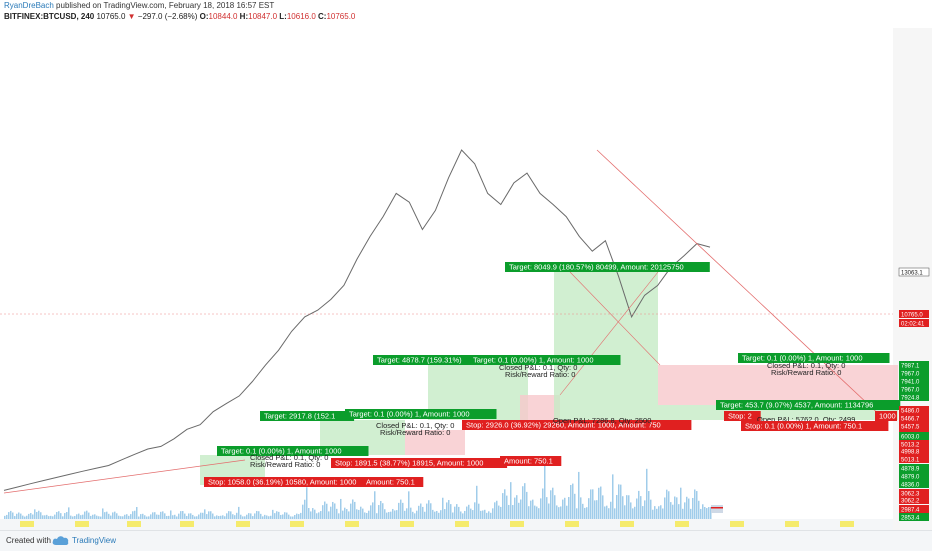  Describe the element at coordinates (285, 464) in the screenshot. I see `position-1-risk-reward: Risk/Reward Ratio: 0` at that location.